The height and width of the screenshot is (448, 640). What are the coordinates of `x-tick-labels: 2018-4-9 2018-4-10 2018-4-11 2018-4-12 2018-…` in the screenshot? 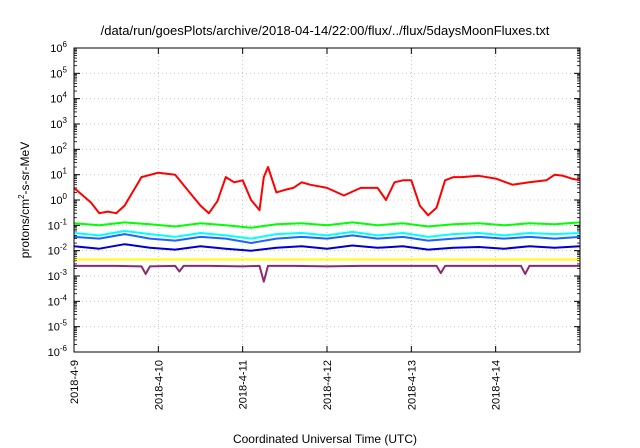 It's located at (286, 385).